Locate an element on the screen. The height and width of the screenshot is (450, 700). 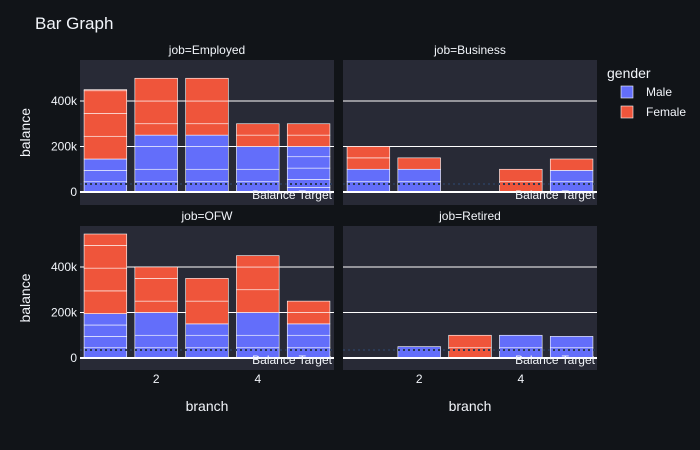
panel-title: job=Employed is located at coordinates (206, 50).